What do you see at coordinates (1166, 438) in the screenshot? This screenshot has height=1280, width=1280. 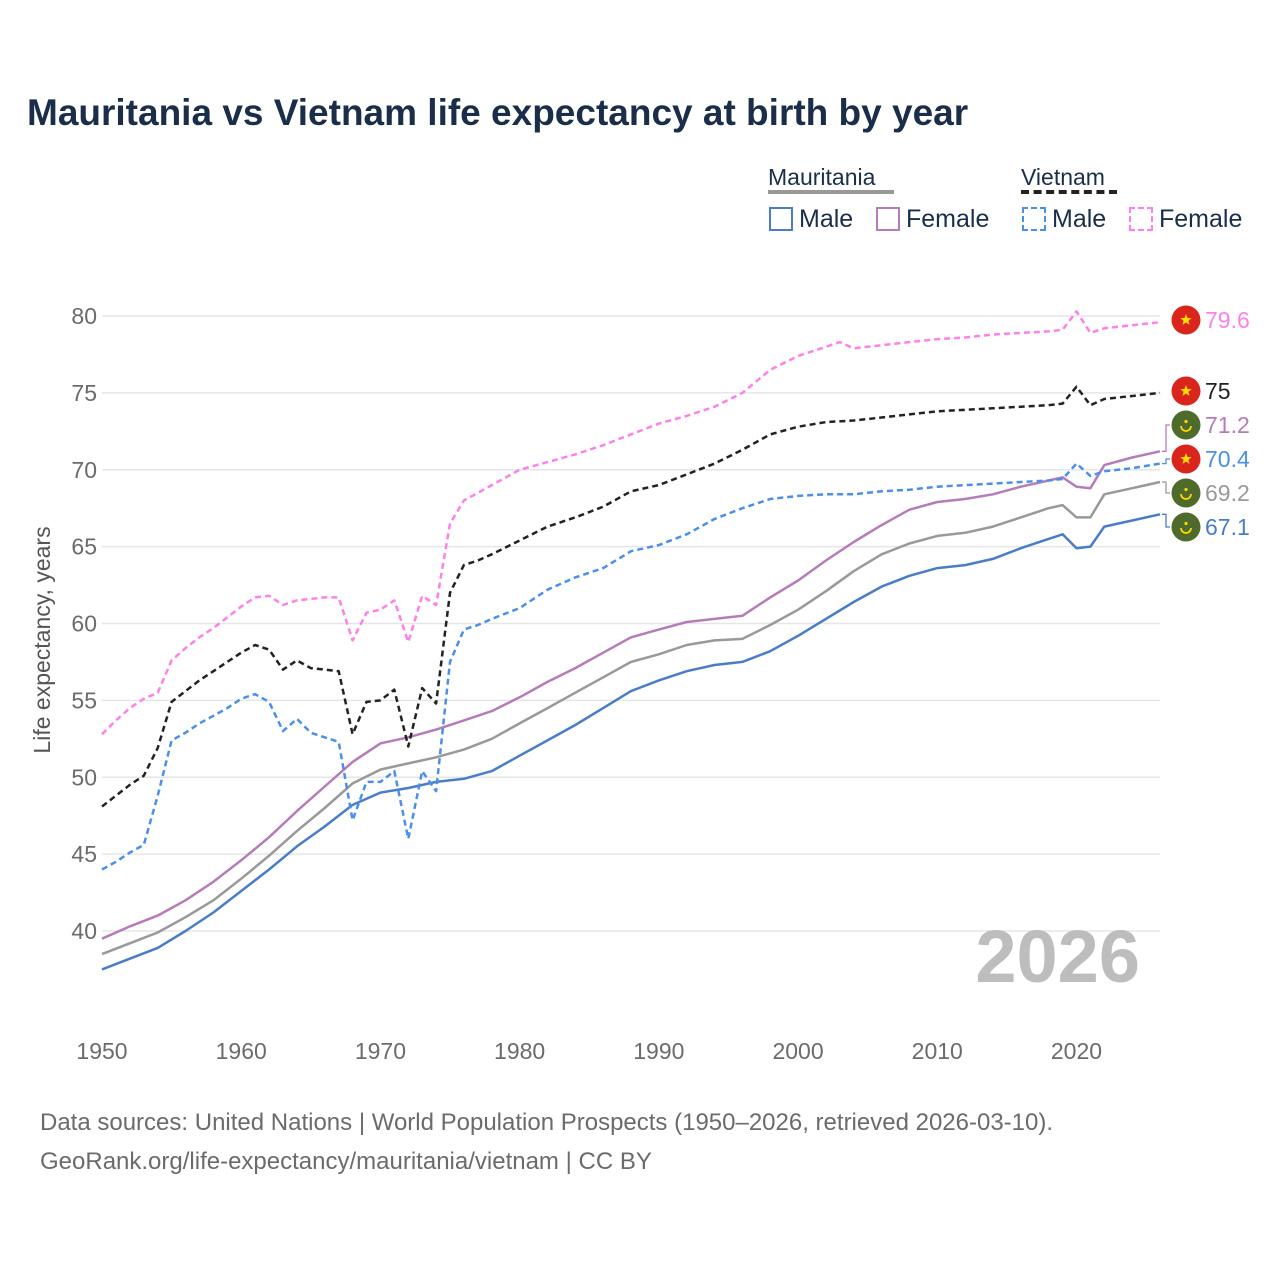 I see `leader-line-mauritania-female` at bounding box center [1166, 438].